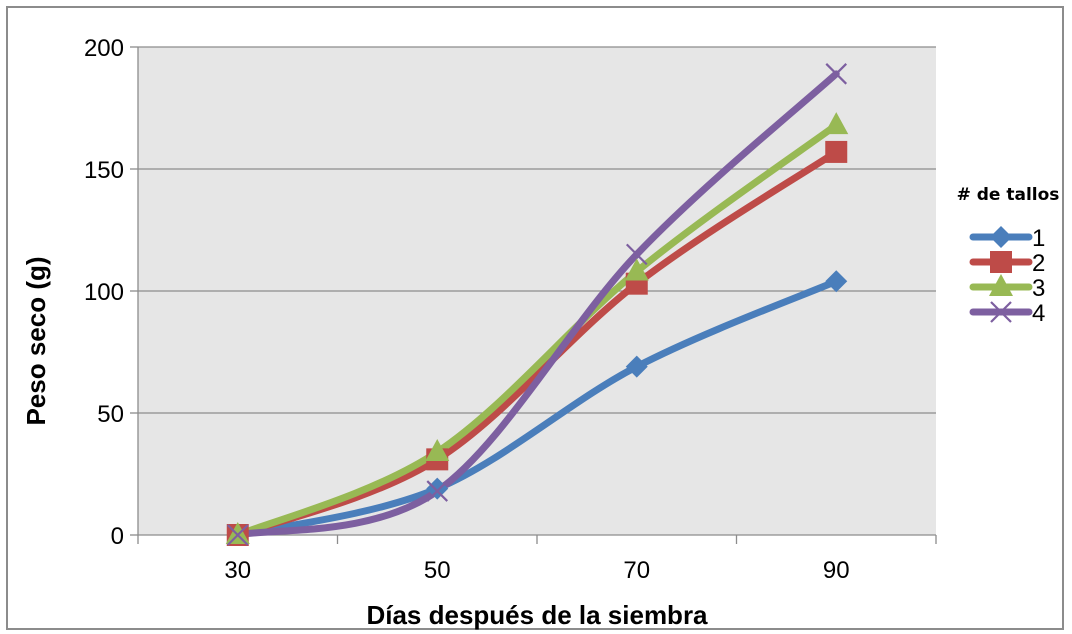  Describe the element at coordinates (104, 292) in the screenshot. I see `y-tick-label: 100` at that location.